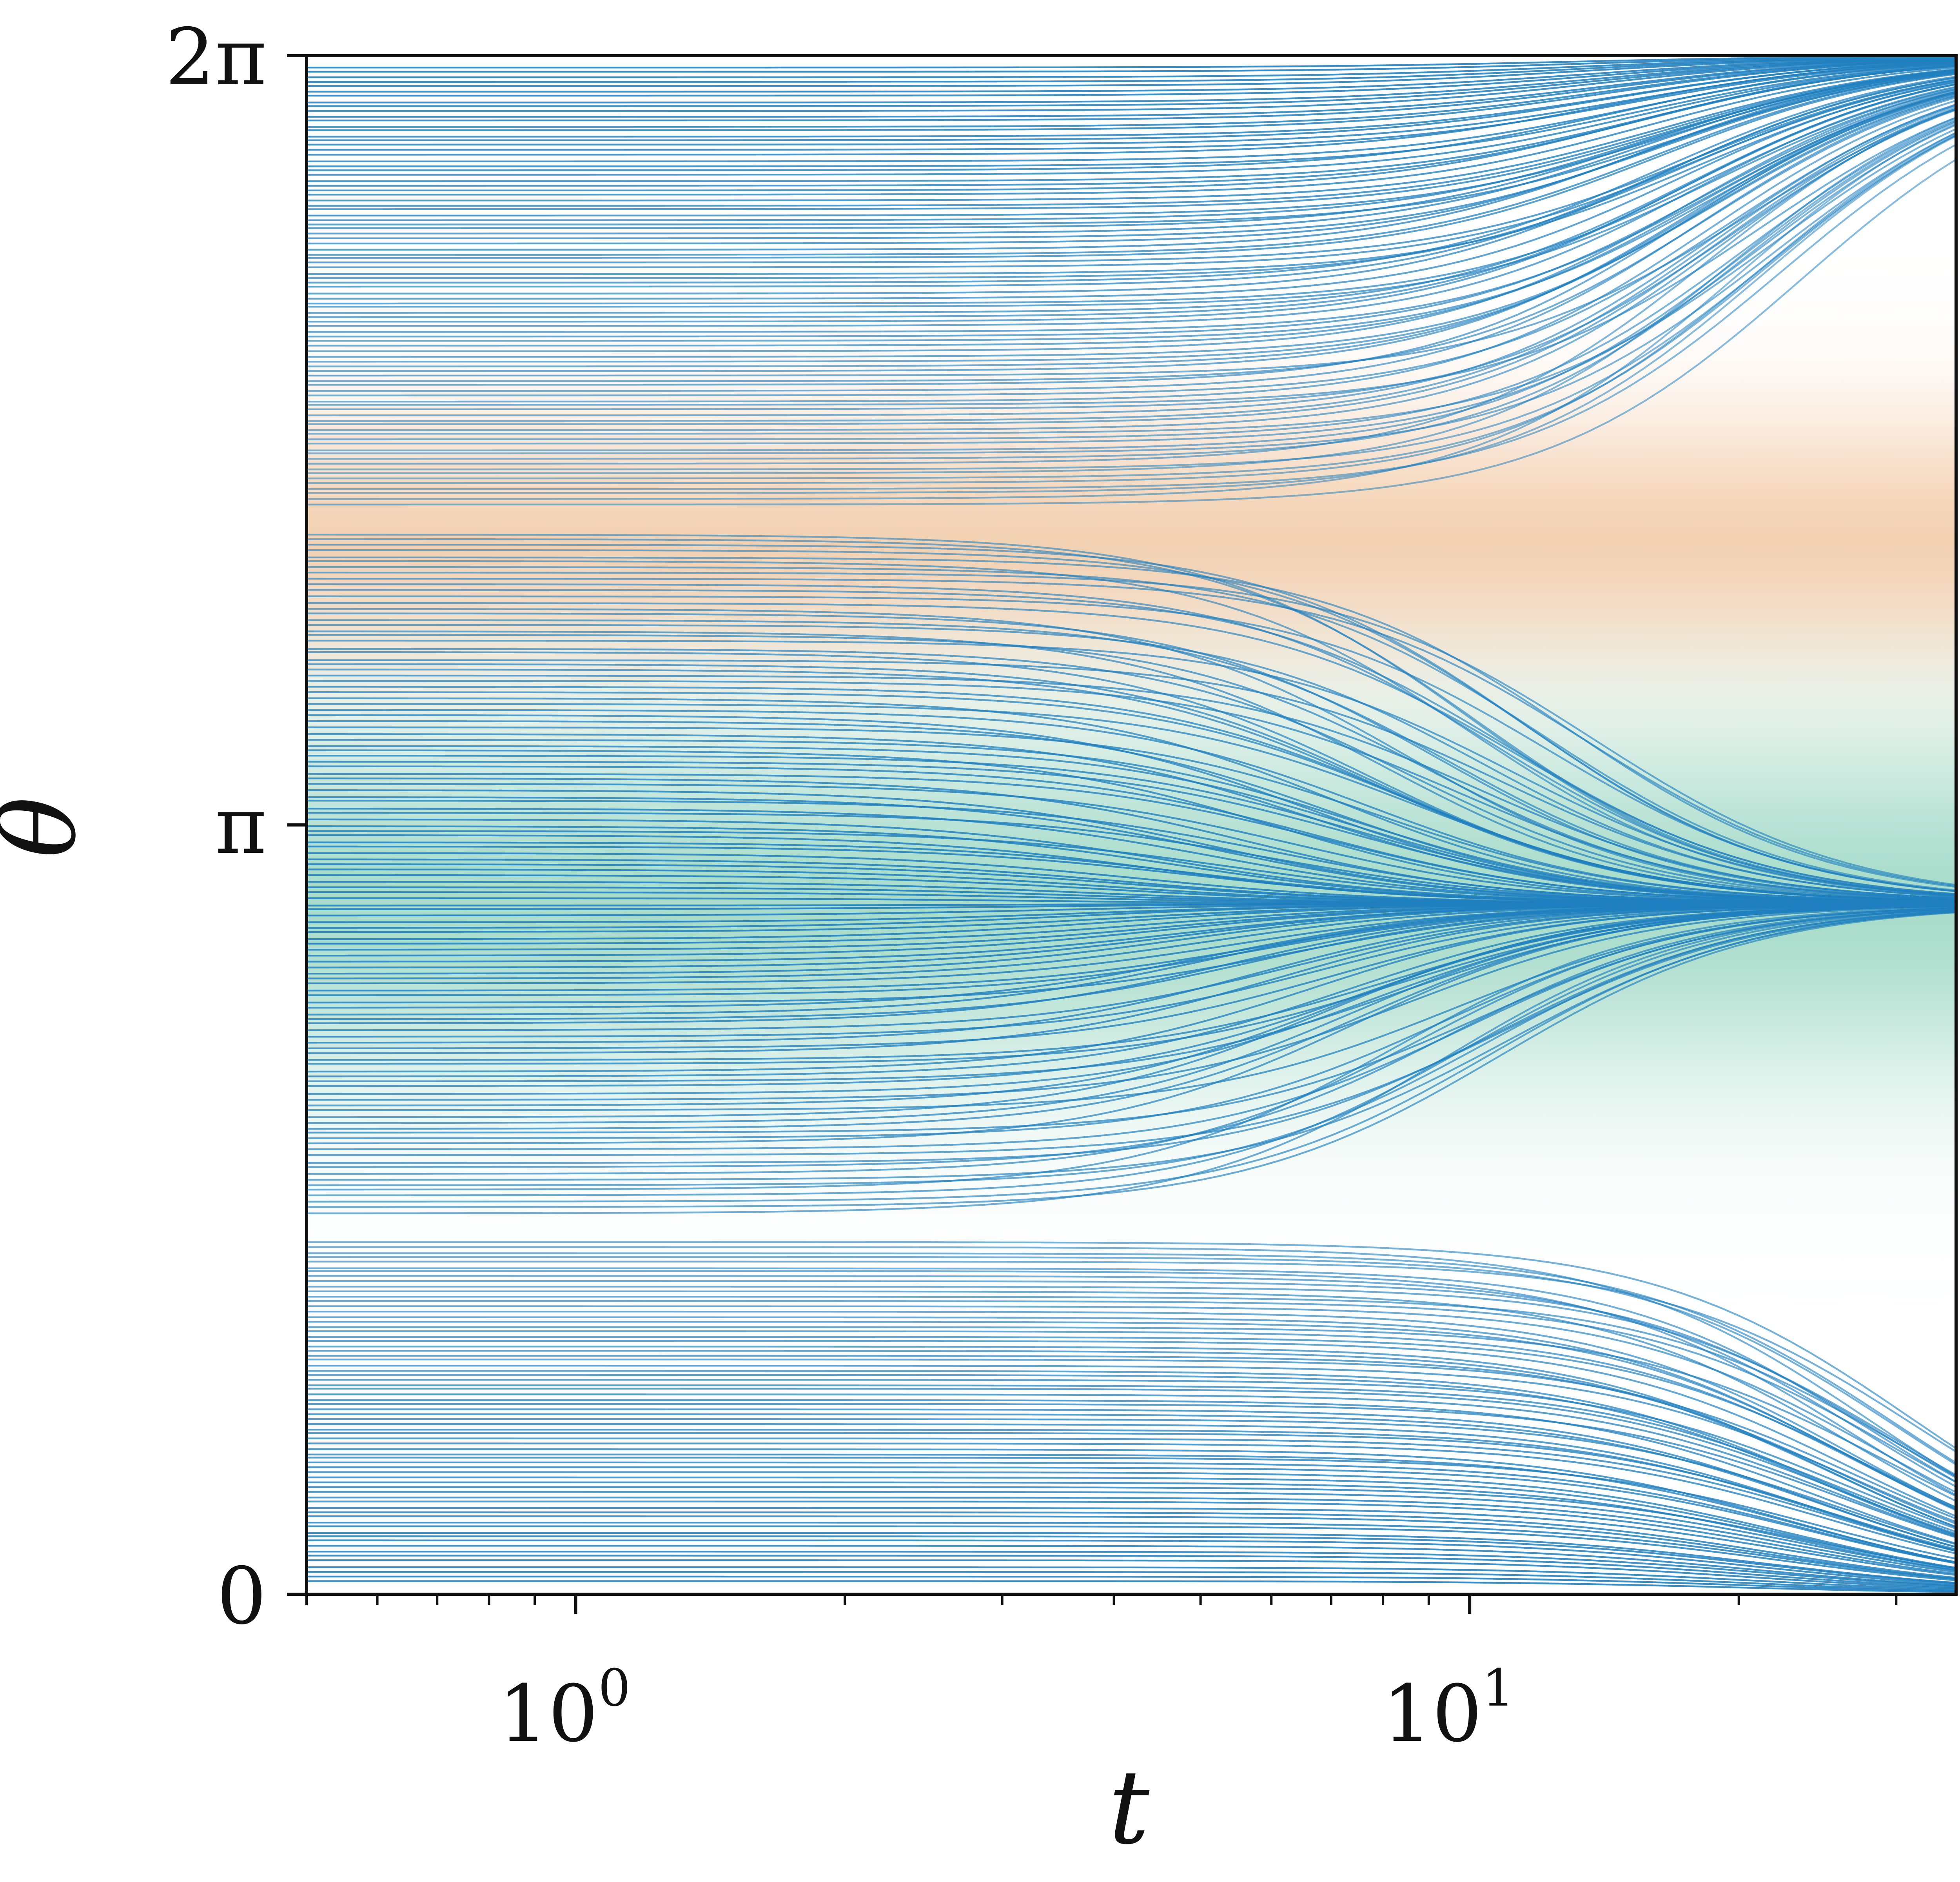  Describe the element at coordinates (1101, 1604) in the screenshot. I see `x-axis-ticks` at that location.